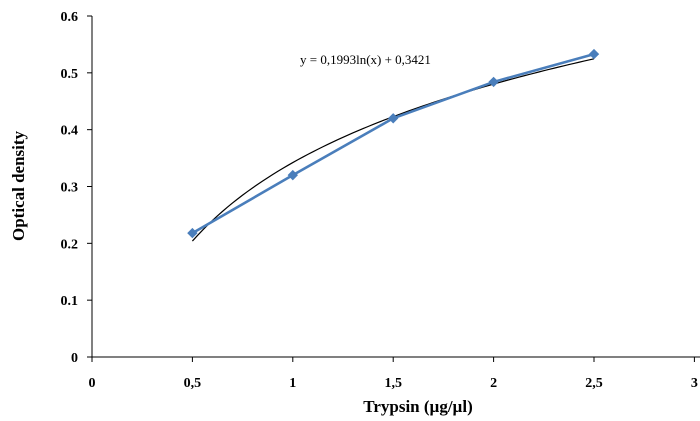 Image resolution: width=700 pixels, height=421 pixels. I want to click on x-ticks: 0 0,5 1 1,5 2 2,5 3, so click(393, 374).